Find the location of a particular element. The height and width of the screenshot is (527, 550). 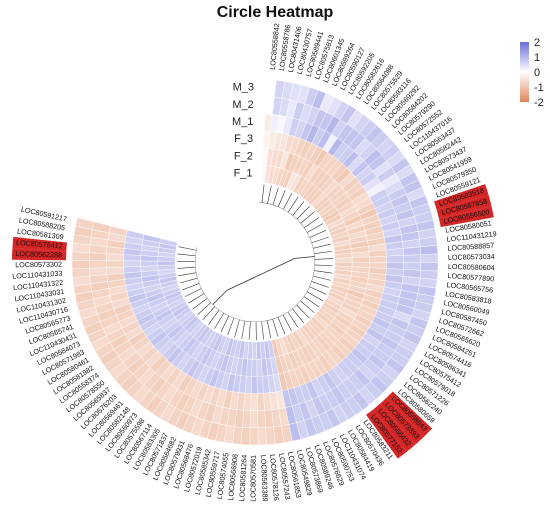

gene-label: LOC80562288 is located at coordinates (38, 254).